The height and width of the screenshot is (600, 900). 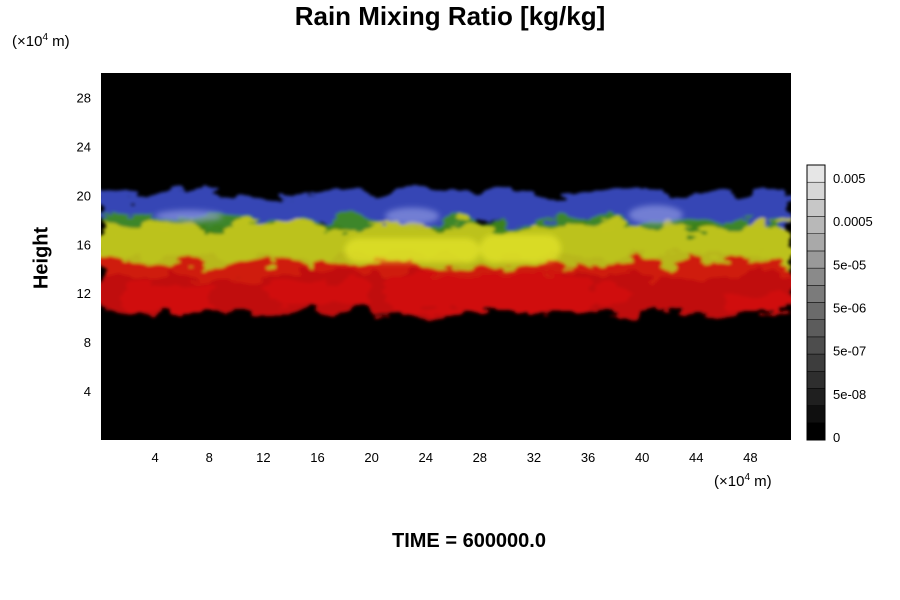 I want to click on y-tick-label: 28, so click(x=84, y=97).